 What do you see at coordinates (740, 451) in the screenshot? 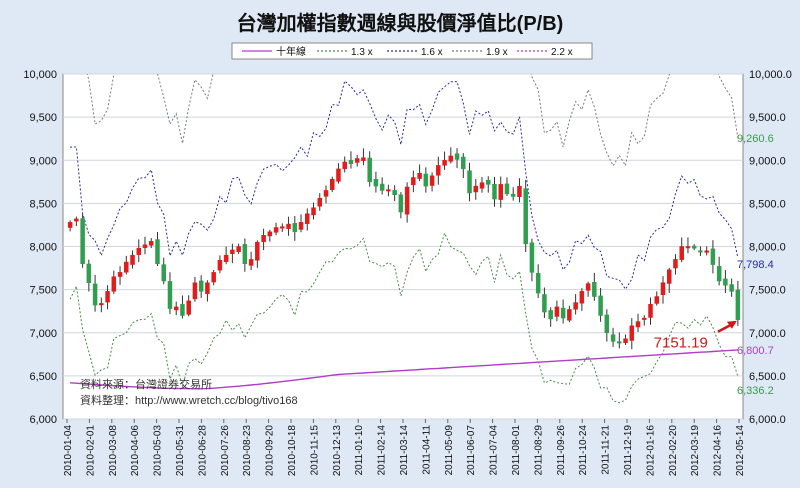
I see `x-tick-label: 2012-05-14` at bounding box center [740, 451].